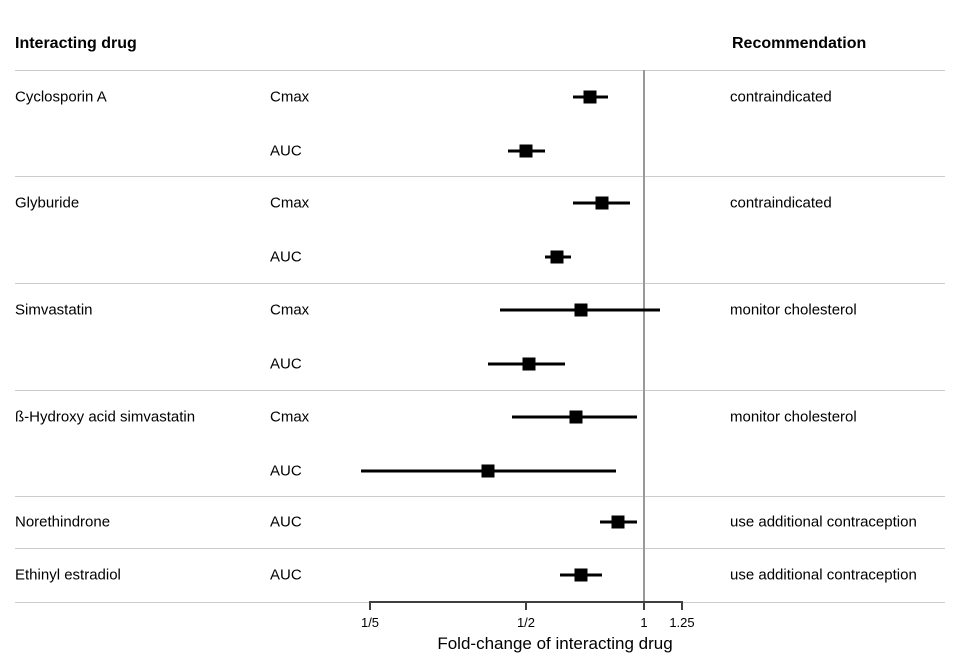 The width and height of the screenshot is (960, 661). I want to click on column-header-interacting-drug: Interacting drug, so click(76, 43).